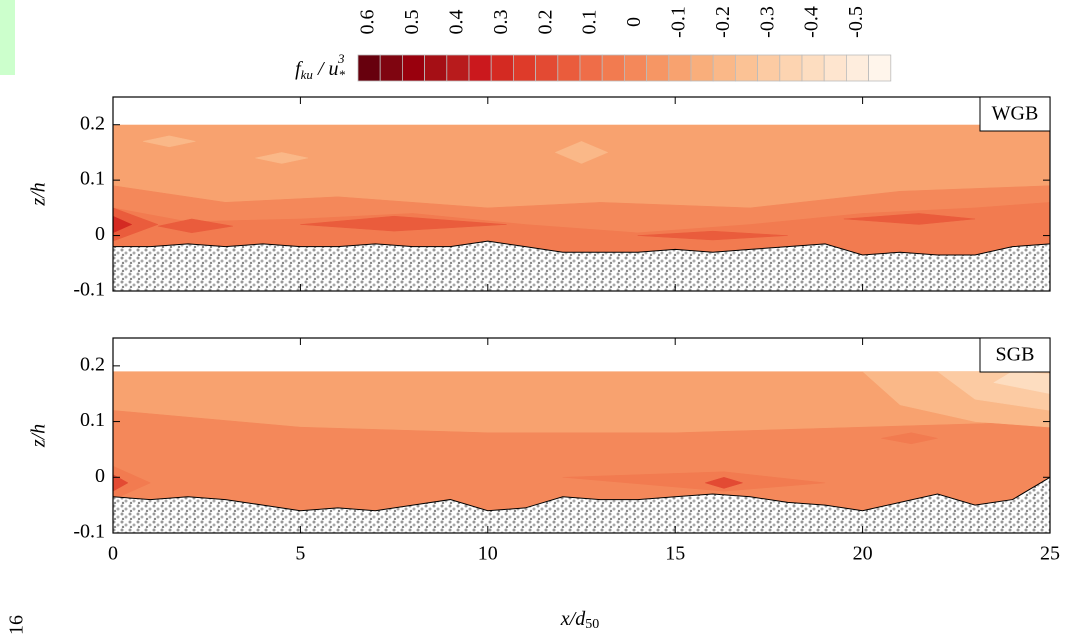 This screenshot has width=1067, height=636. What do you see at coordinates (573, 619) in the screenshot?
I see `label-main: x/d` at bounding box center [573, 619].